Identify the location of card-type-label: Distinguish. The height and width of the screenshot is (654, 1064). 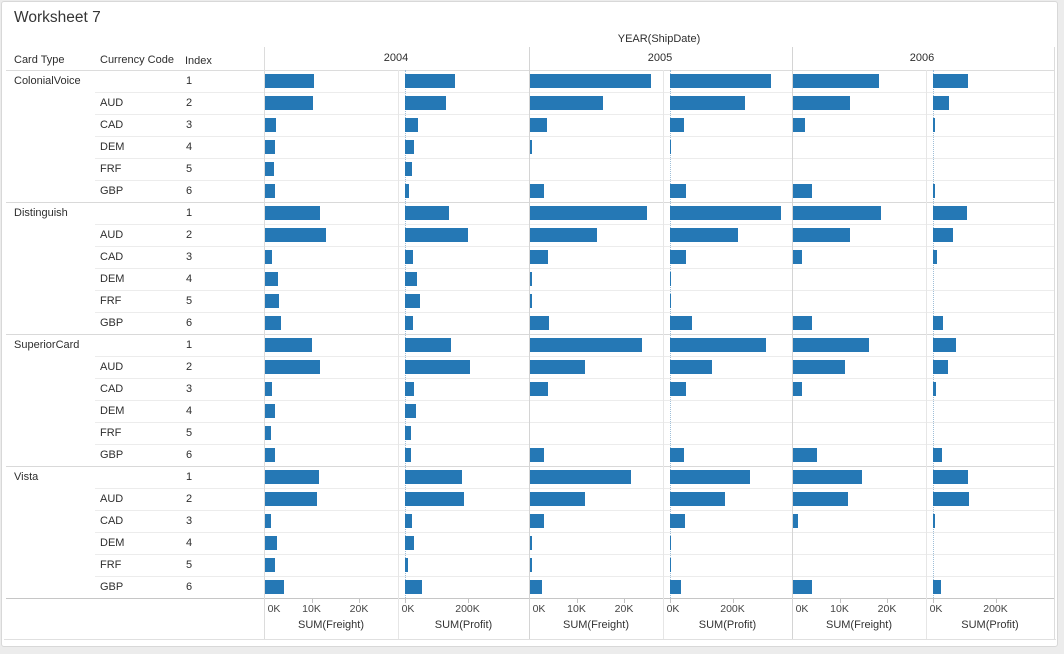
(41, 213).